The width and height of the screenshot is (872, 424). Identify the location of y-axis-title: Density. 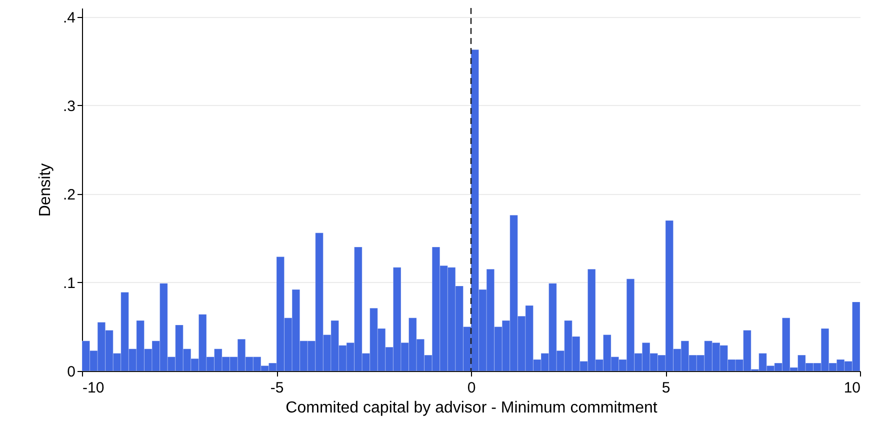
(45, 190).